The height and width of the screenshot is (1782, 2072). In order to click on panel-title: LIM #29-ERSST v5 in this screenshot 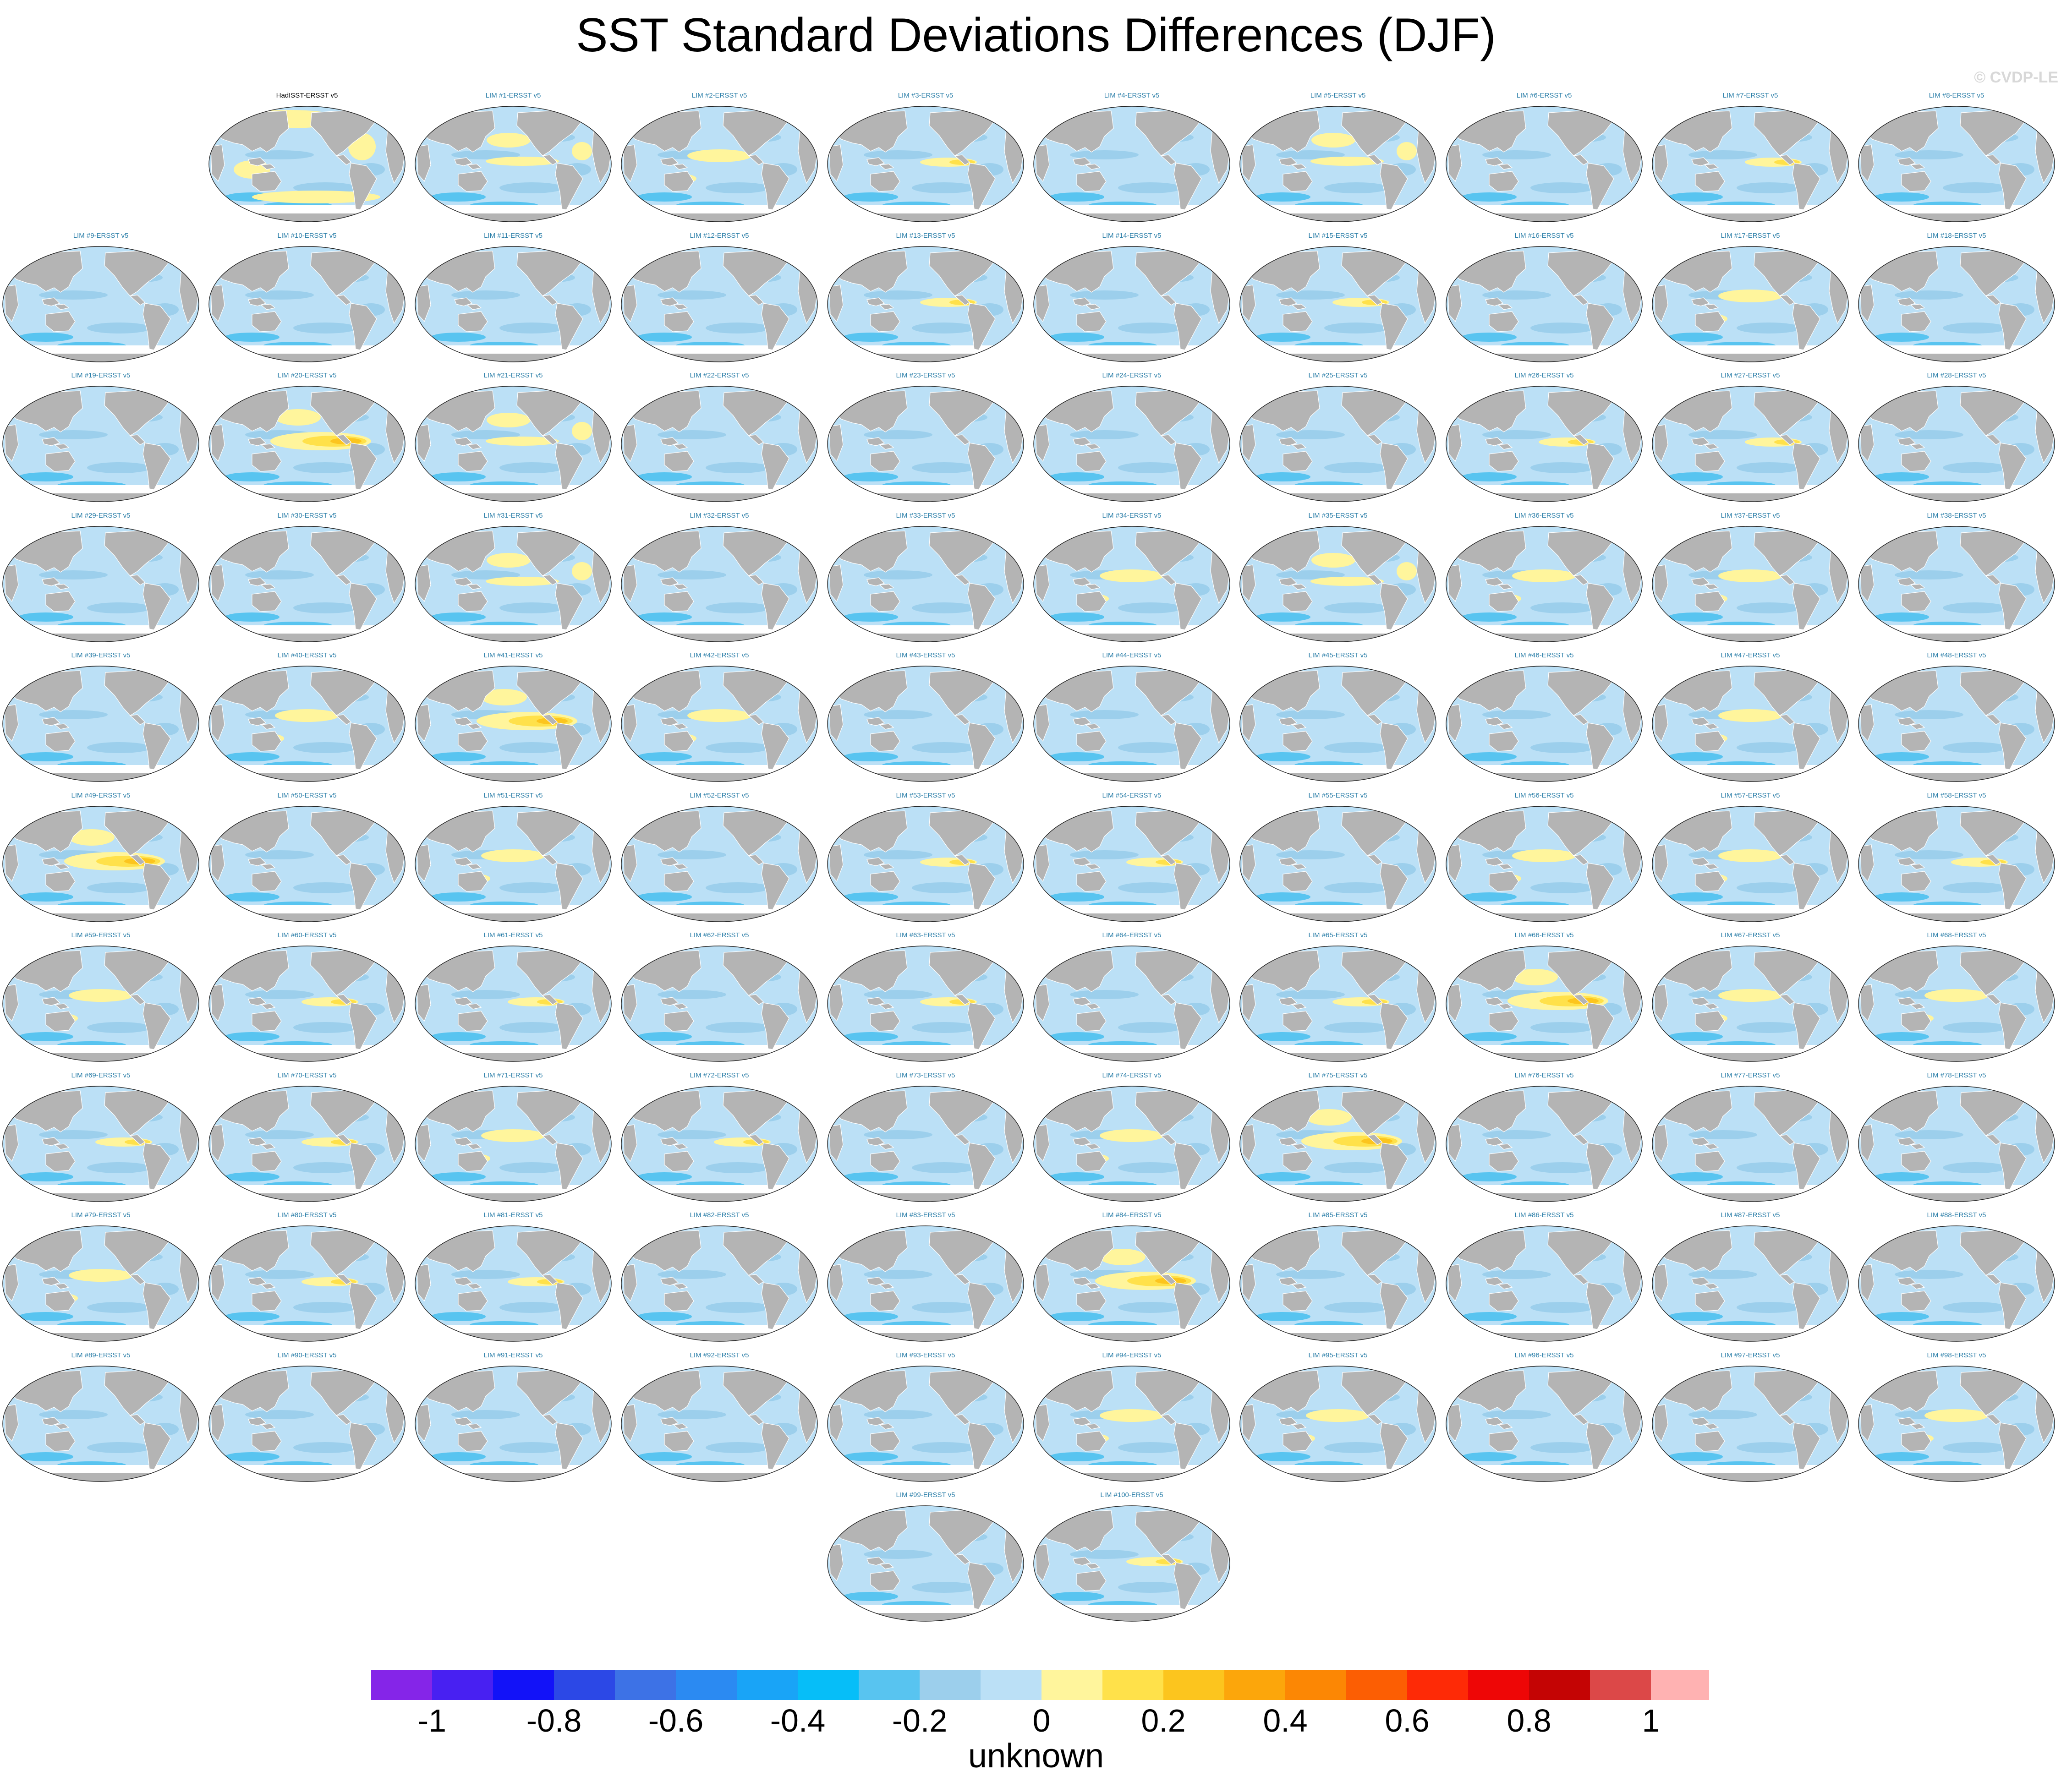, I will do `click(101, 515)`.